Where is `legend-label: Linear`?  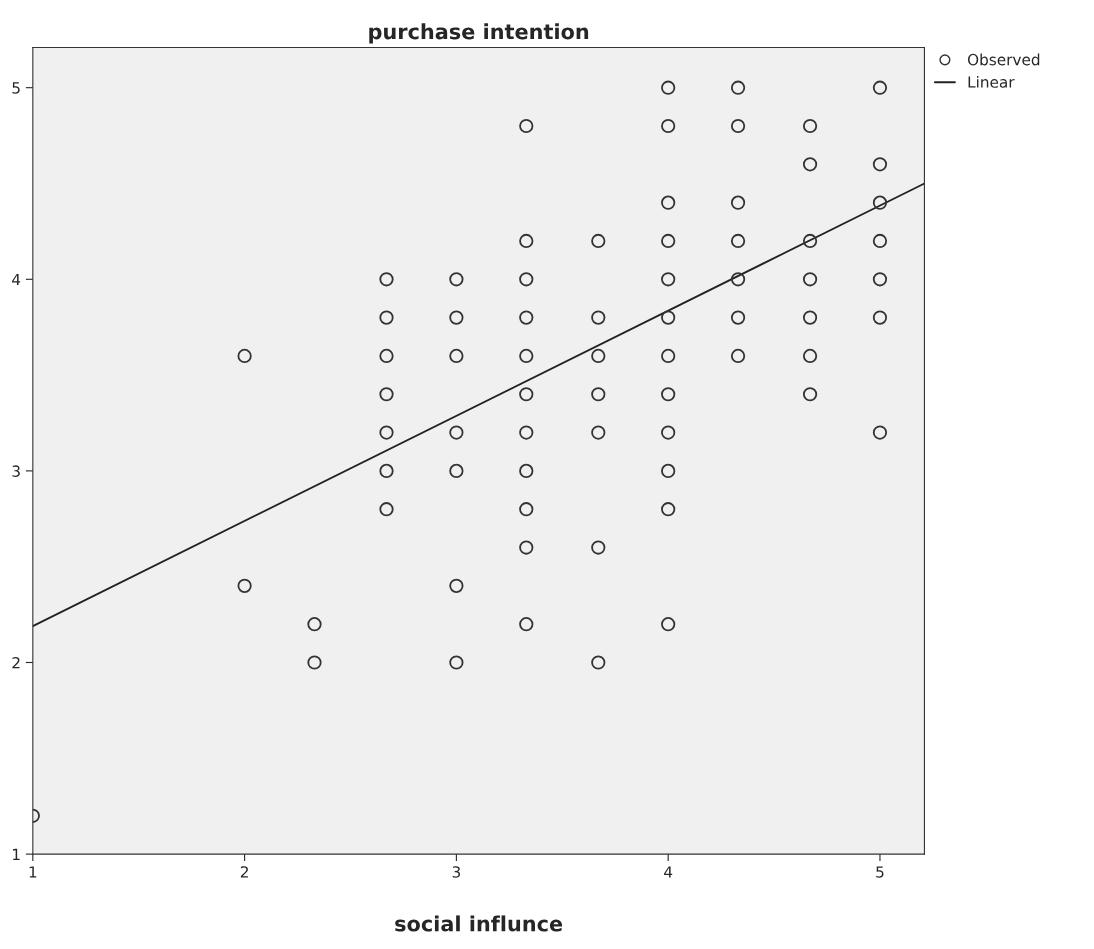 legend-label: Linear is located at coordinates (991, 81).